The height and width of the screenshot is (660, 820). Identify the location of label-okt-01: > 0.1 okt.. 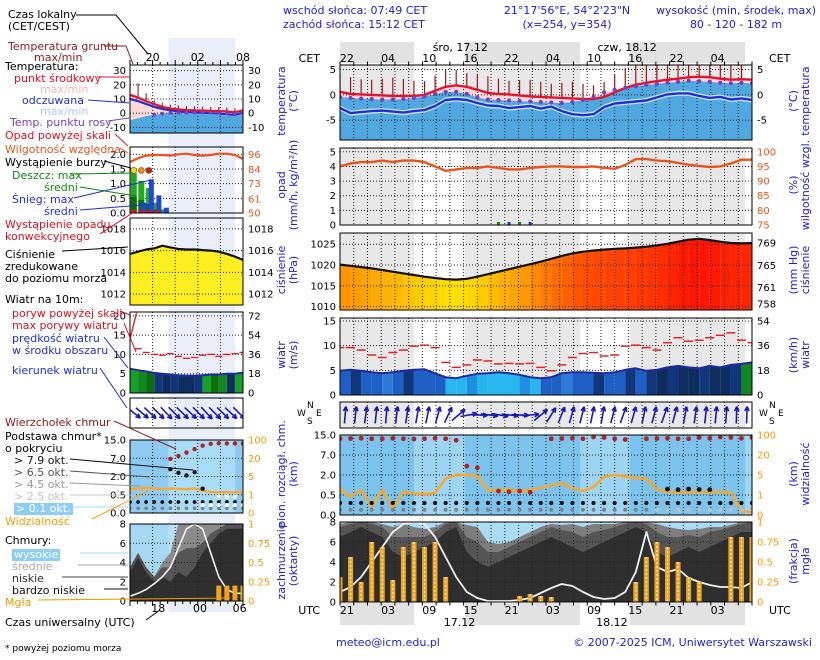
(43, 508).